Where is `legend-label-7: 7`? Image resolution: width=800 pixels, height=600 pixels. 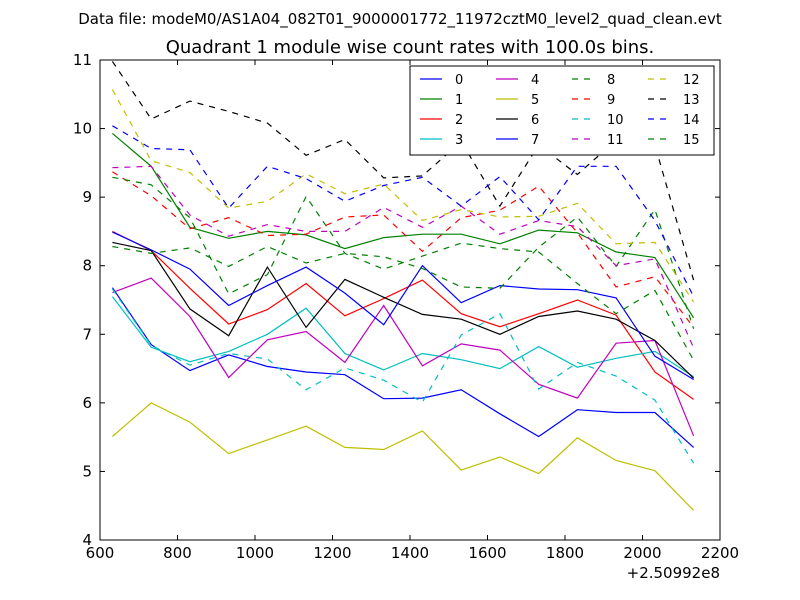
legend-label-7: 7 is located at coordinates (535, 140).